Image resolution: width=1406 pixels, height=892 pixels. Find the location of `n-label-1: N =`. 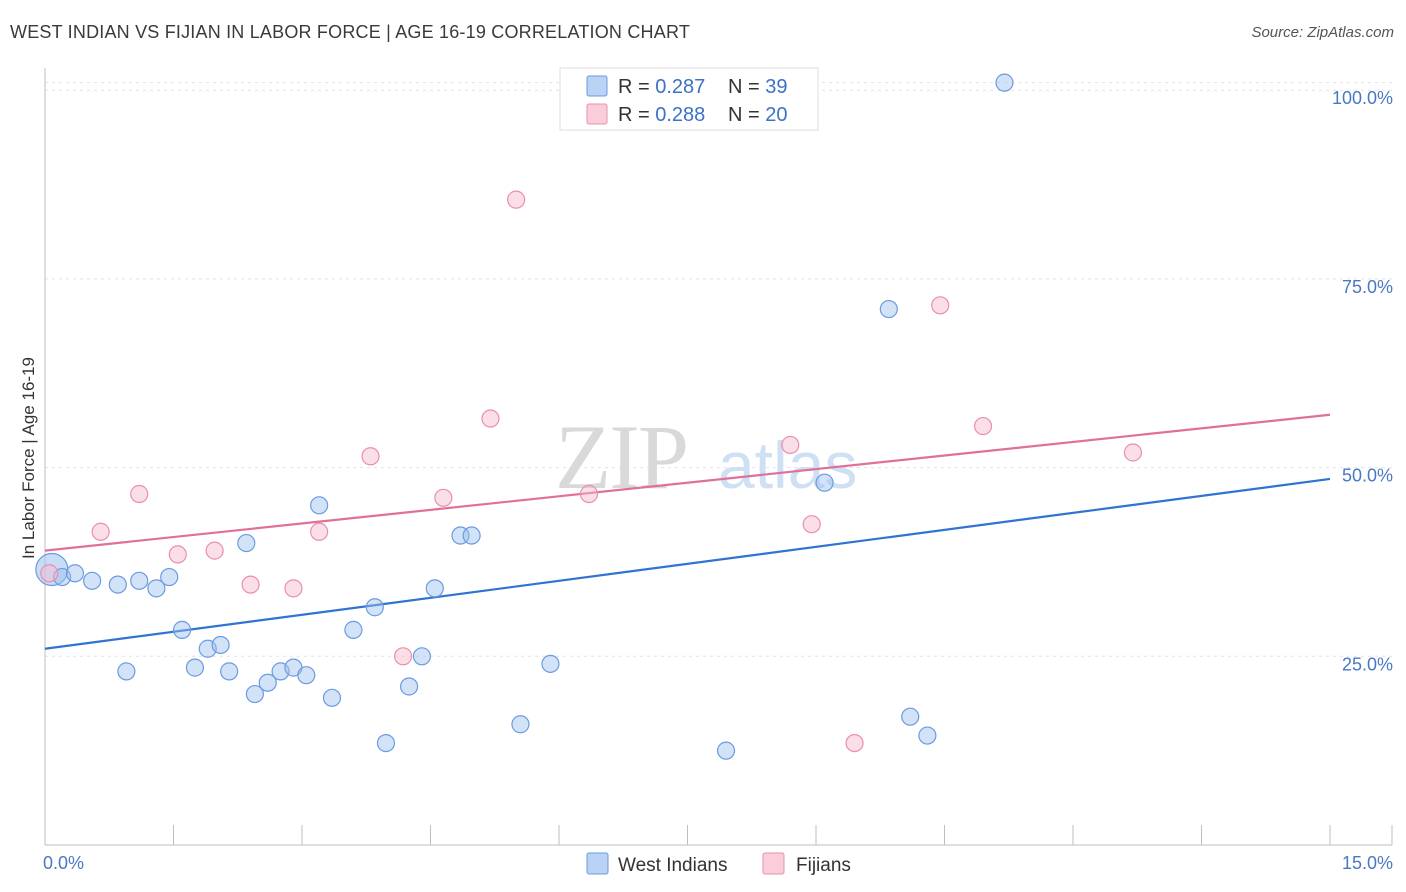

n-label-1: N = is located at coordinates (746, 115).